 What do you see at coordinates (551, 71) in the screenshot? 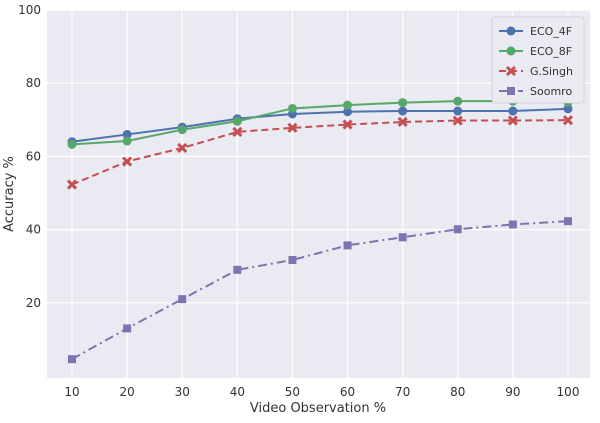
I see `legend-label: G.Singh` at bounding box center [551, 71].